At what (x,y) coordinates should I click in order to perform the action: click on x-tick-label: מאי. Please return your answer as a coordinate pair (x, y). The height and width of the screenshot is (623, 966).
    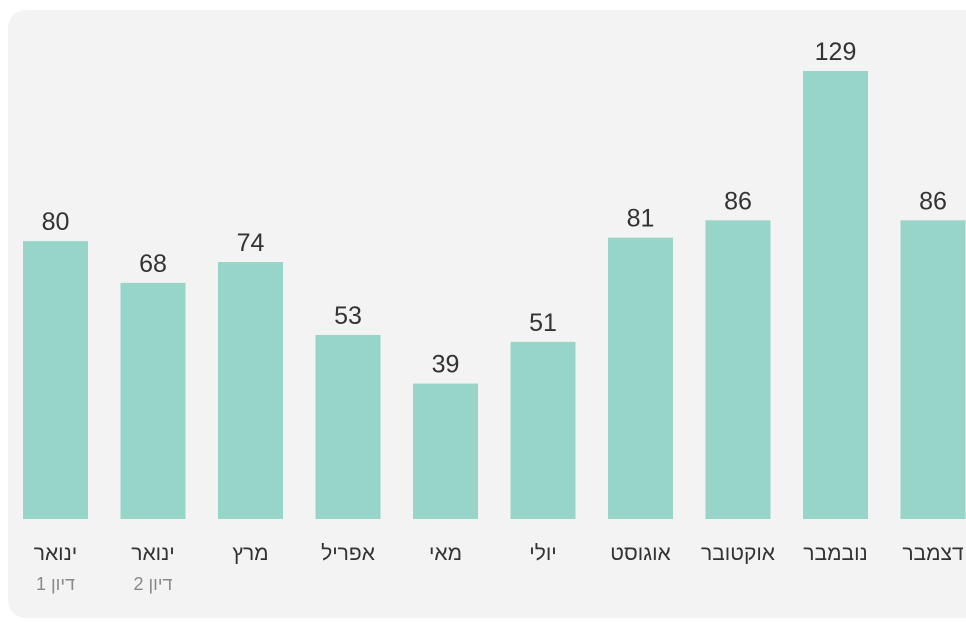
    Looking at the image, I should click on (445, 553).